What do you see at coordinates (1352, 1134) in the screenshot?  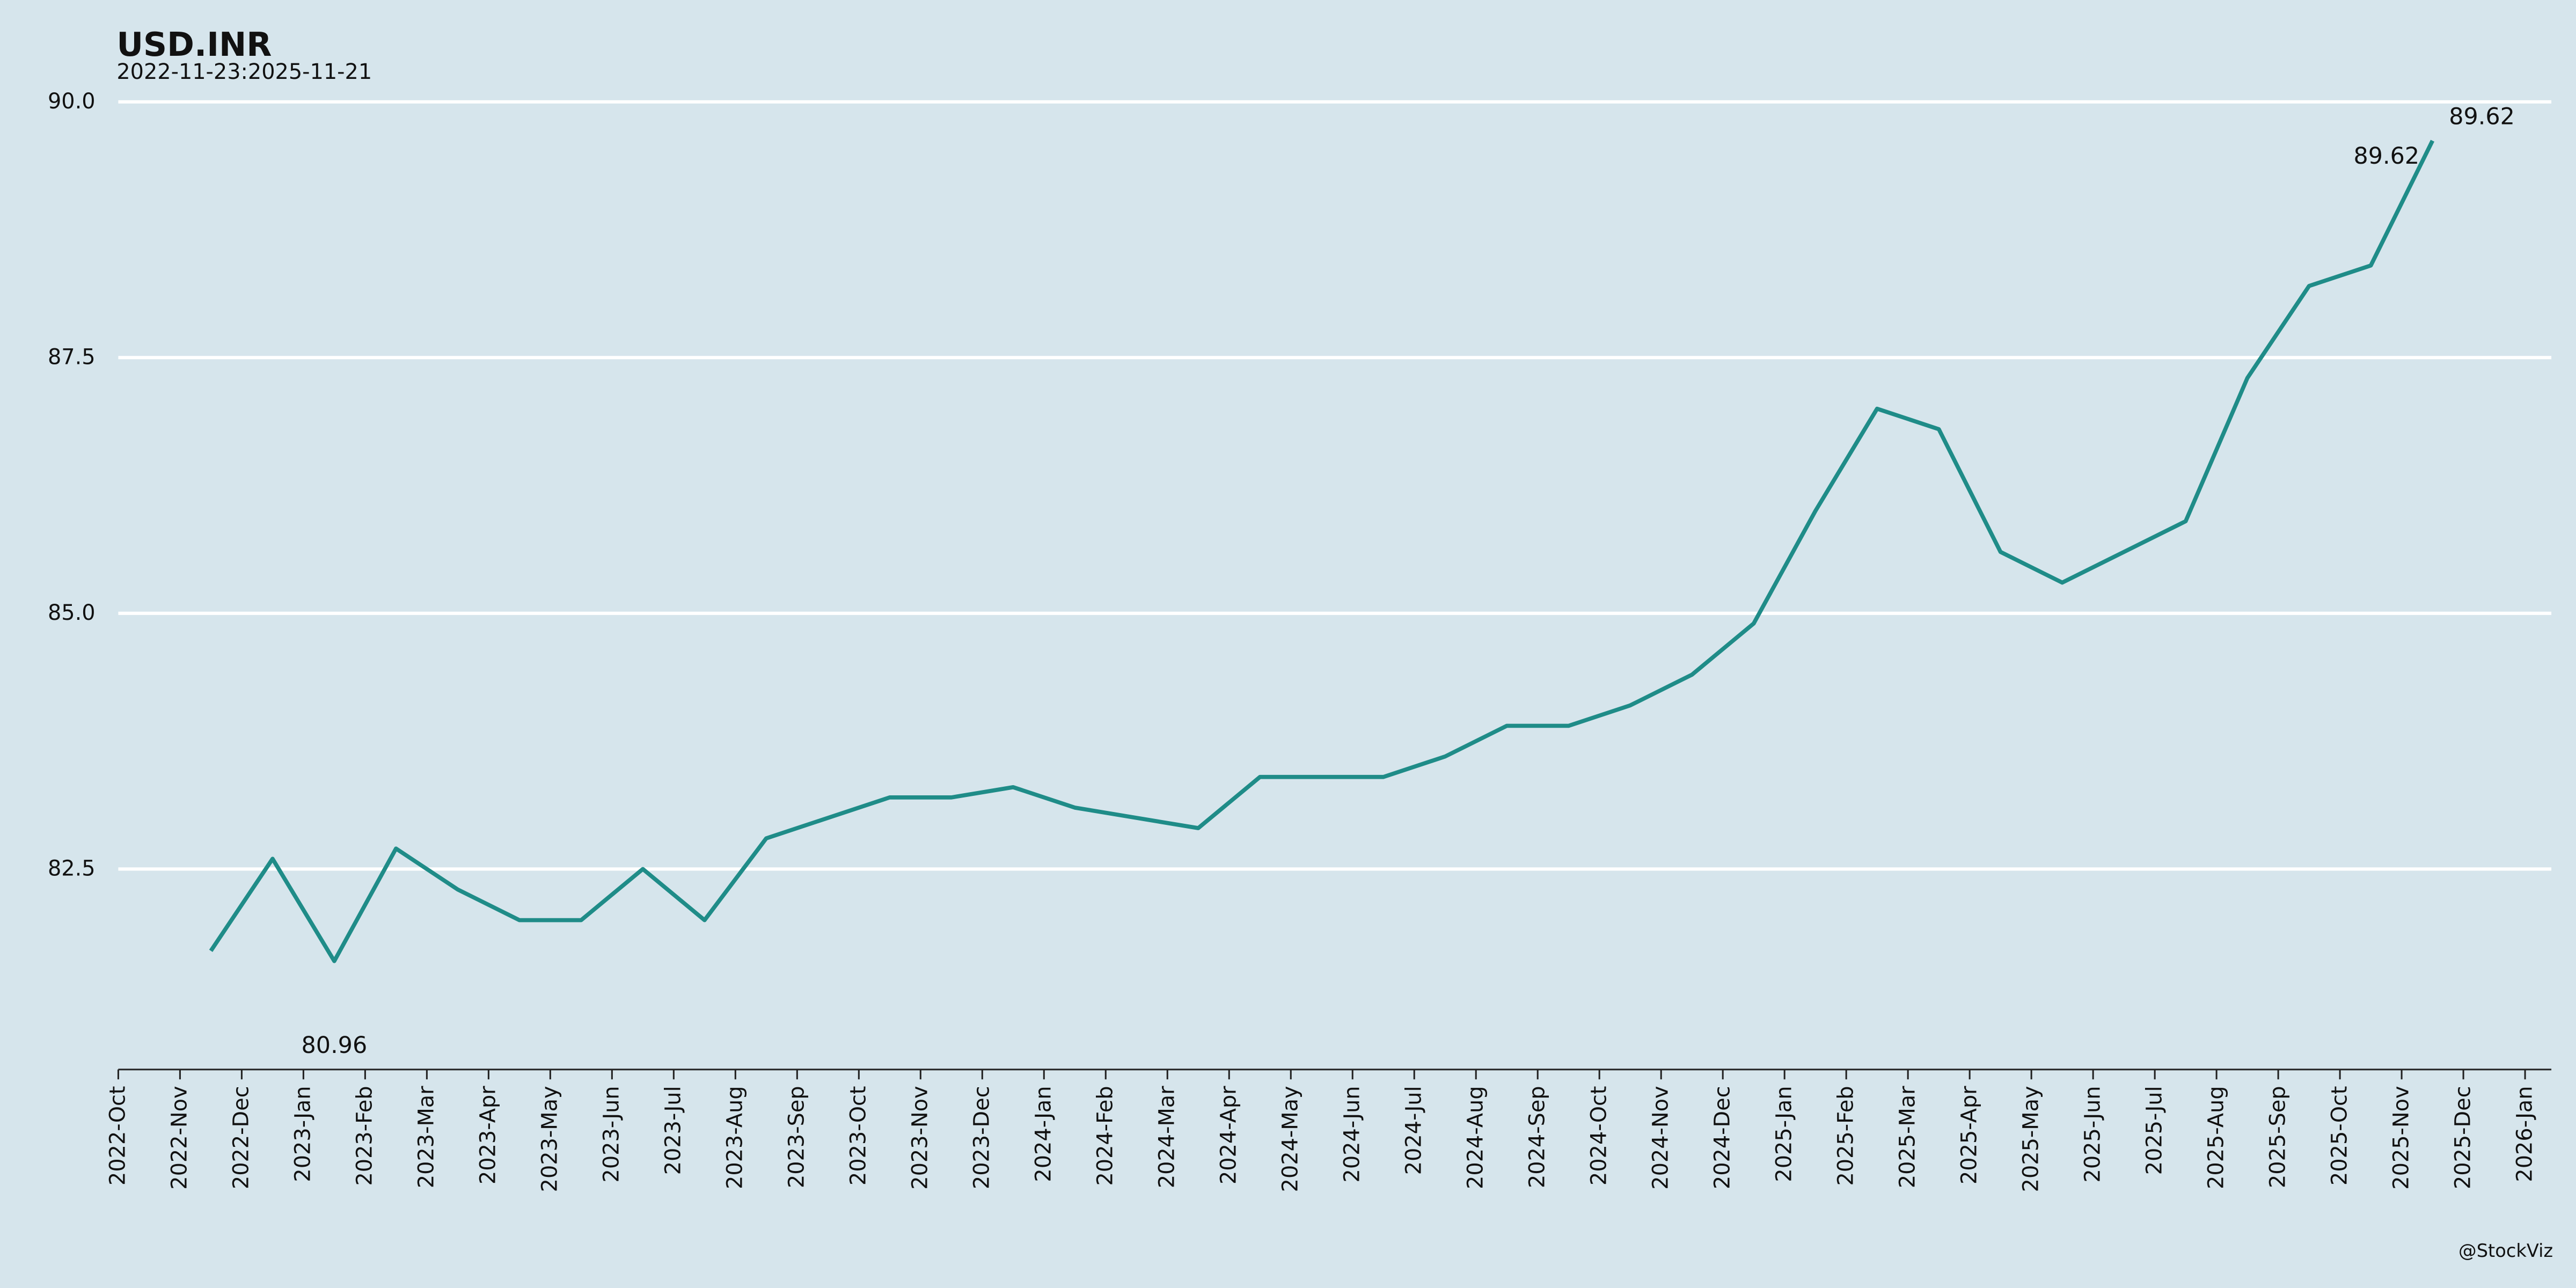 I see `x-tick-label: 2024-Jun` at bounding box center [1352, 1134].